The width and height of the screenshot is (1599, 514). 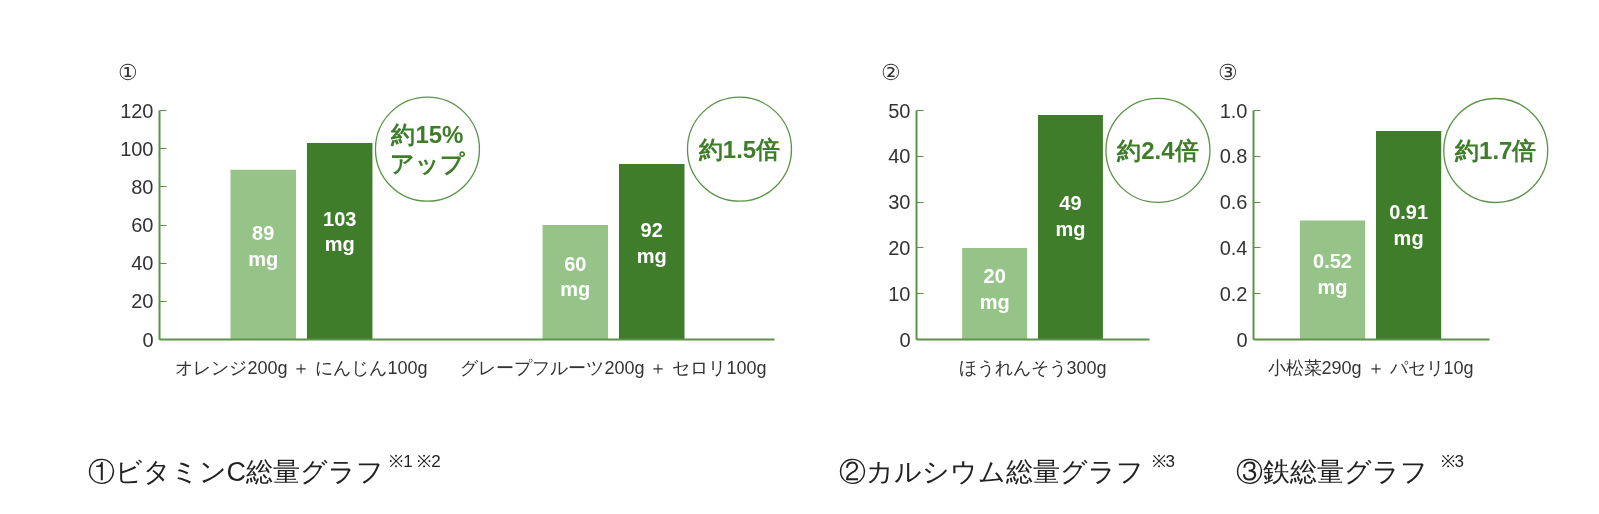 I want to click on y-tick-label: 80, so click(x=142, y=186).